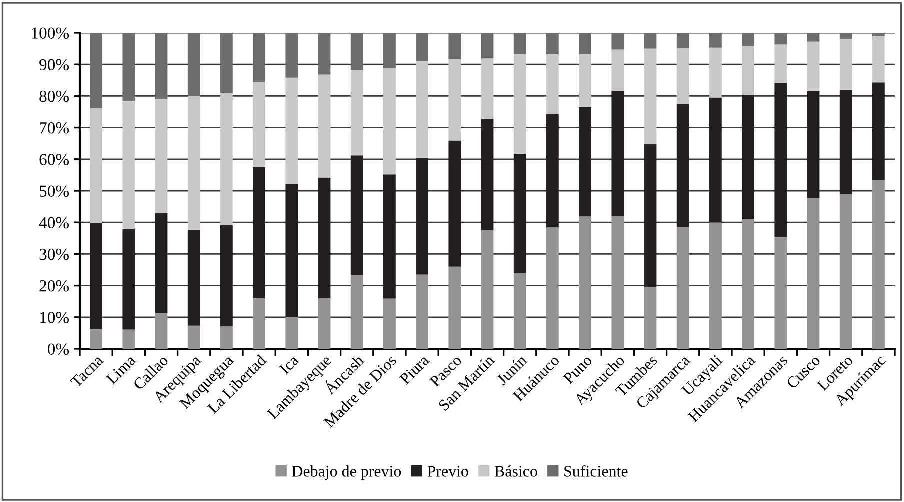  What do you see at coordinates (59, 349) in the screenshot?
I see `y-tick-label: 0%` at bounding box center [59, 349].